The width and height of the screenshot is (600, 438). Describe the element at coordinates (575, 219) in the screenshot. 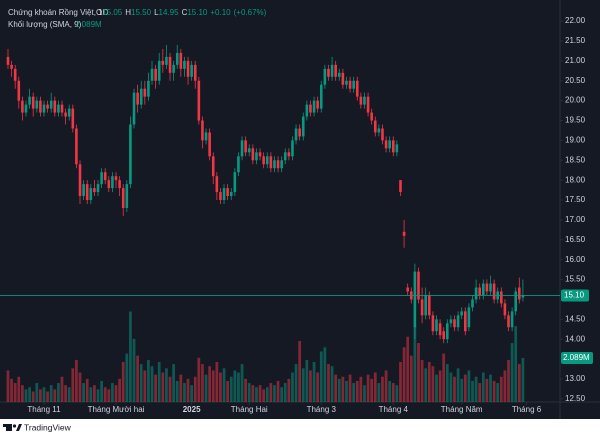

I see `y-tick-label: 17.00` at that location.